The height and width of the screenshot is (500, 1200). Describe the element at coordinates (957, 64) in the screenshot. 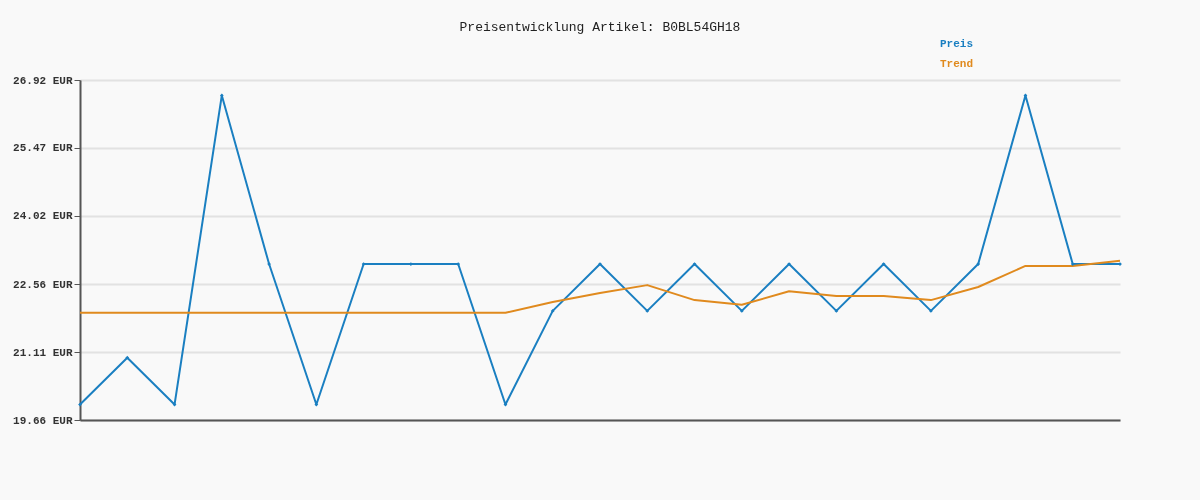

I see `text: Trend` at that location.